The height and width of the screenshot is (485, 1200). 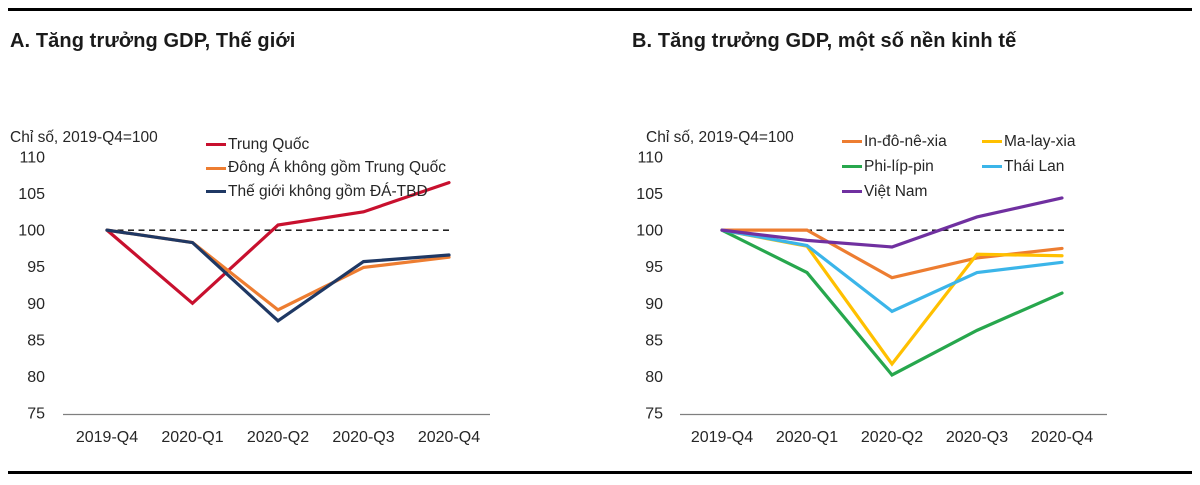 I want to click on legend-item: Thái Lan, so click(x=1028, y=166).